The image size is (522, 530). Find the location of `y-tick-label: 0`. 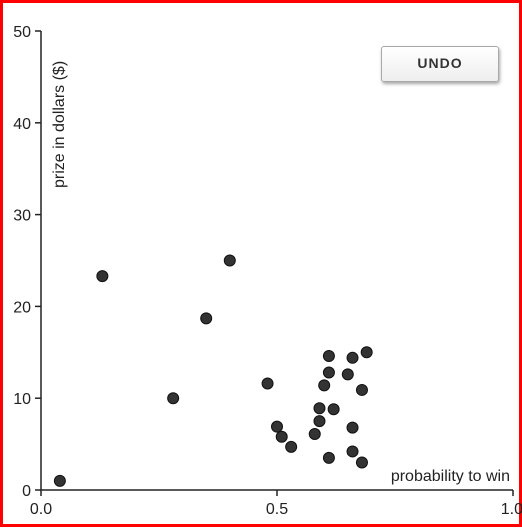

y-tick-label: 0 is located at coordinates (26, 491).